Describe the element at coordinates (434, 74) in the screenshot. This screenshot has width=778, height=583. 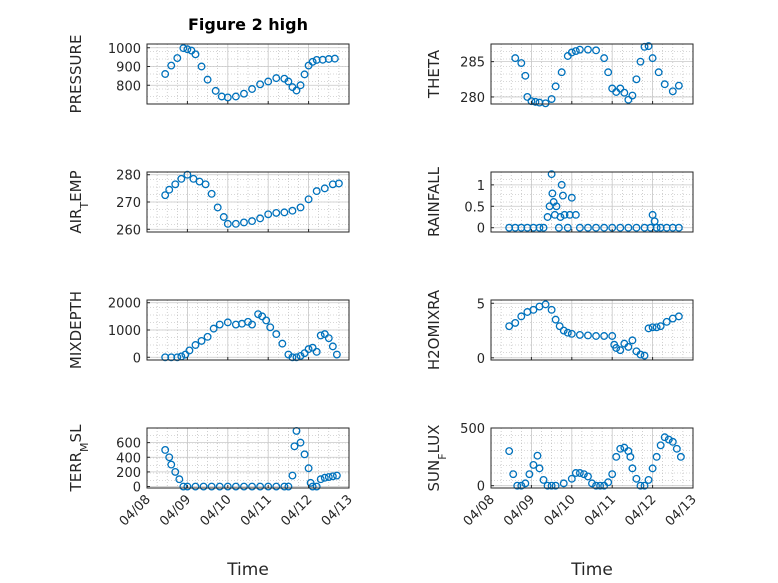
I see `svg-text: THETA` at that location.